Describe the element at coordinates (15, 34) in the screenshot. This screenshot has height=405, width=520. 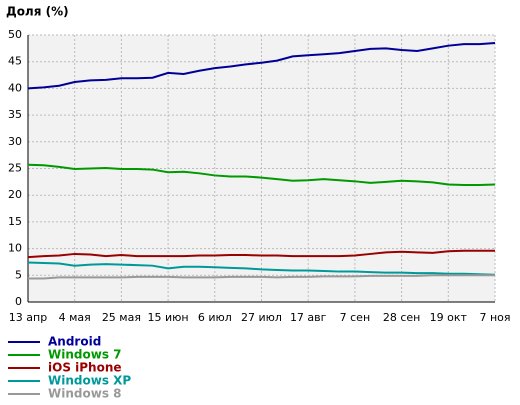
I see `y-tick-label: 50` at that location.